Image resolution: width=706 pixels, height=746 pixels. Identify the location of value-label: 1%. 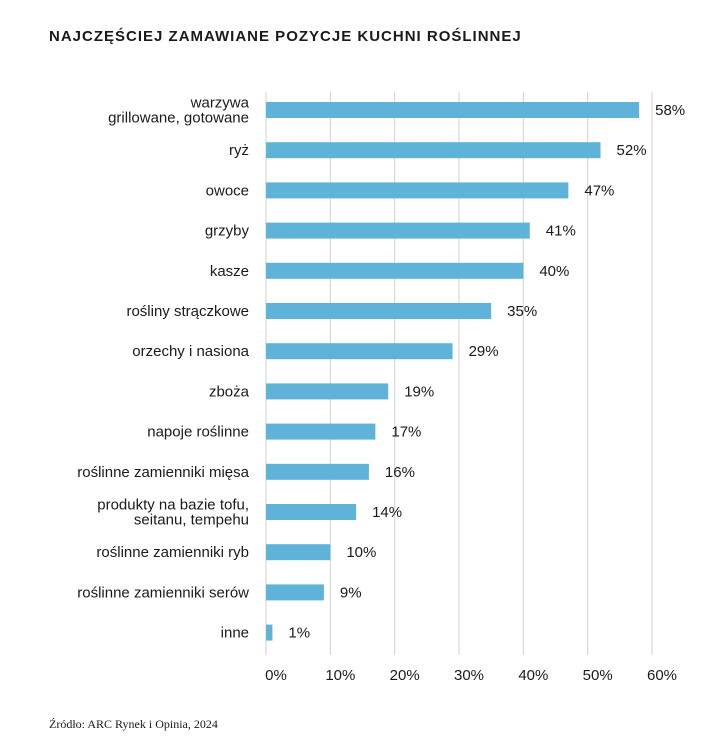
(299, 633).